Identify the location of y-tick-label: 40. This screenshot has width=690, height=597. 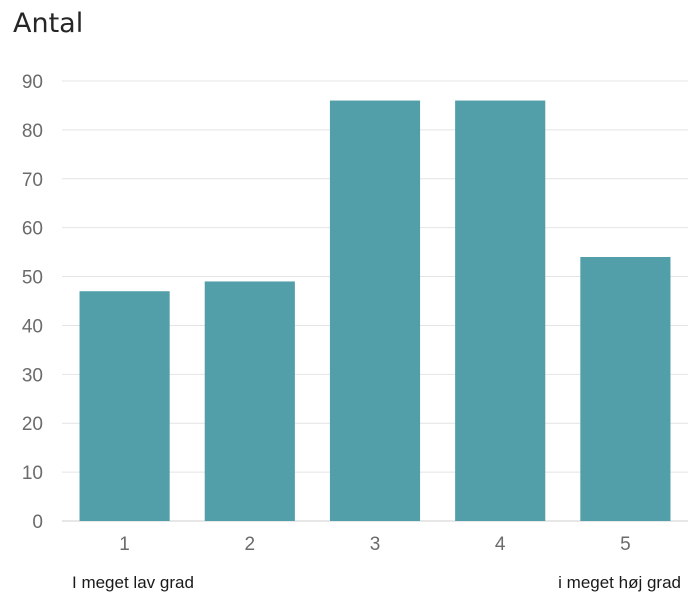
(32, 326).